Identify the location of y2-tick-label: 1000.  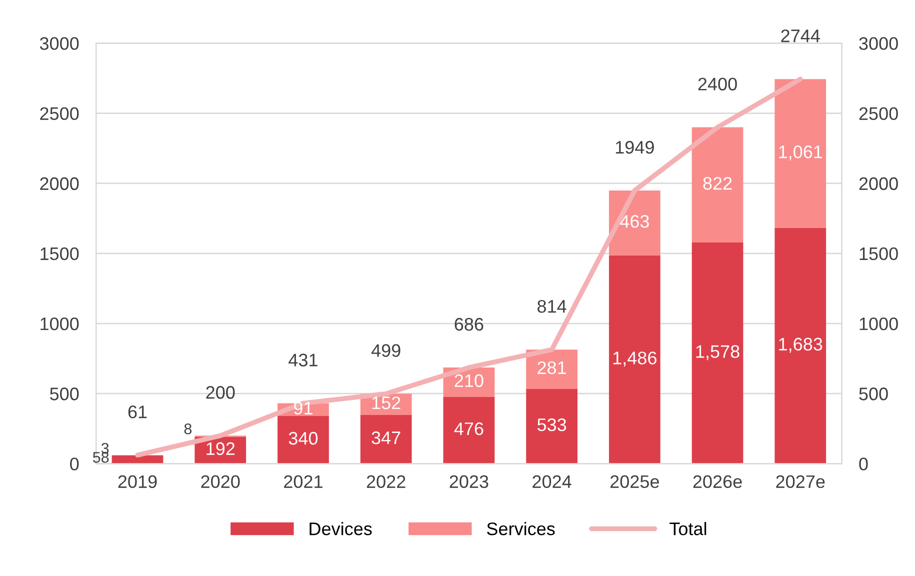
(879, 323).